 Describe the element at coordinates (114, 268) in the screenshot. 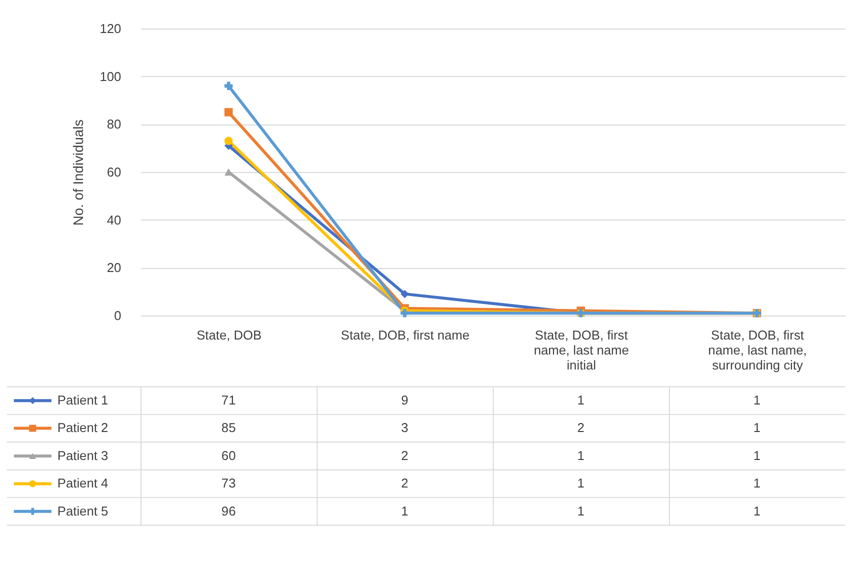

I see `y-tick-label: 20` at that location.